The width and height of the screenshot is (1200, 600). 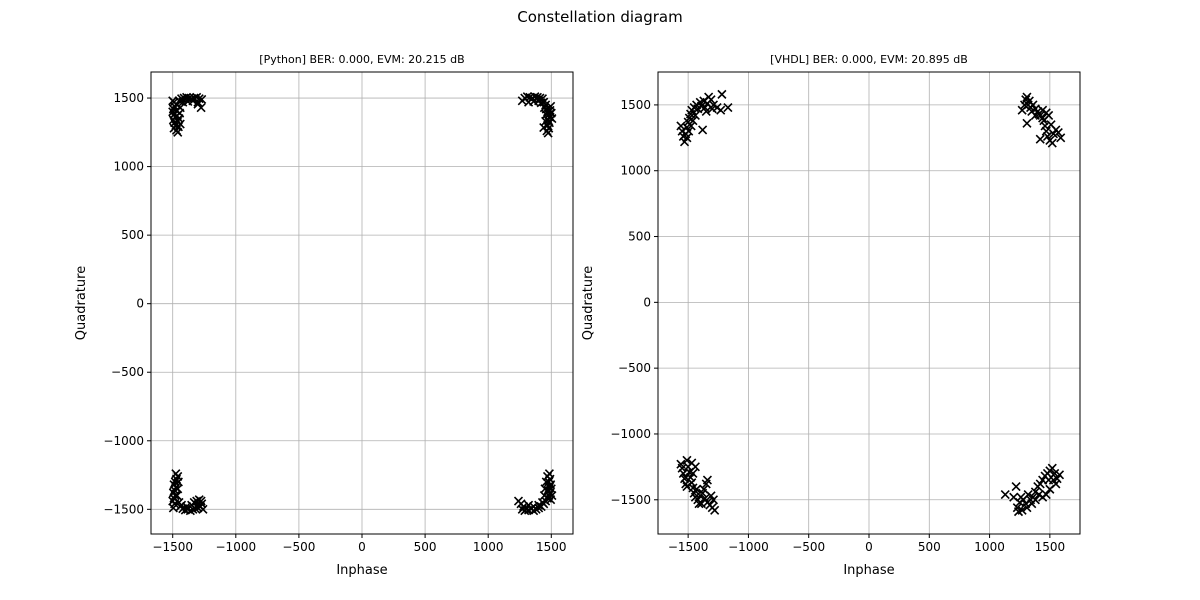 What do you see at coordinates (361, 59) in the screenshot?
I see `chart-title: [Python] BER: 0.000, EVM: 20.215 dB` at bounding box center [361, 59].